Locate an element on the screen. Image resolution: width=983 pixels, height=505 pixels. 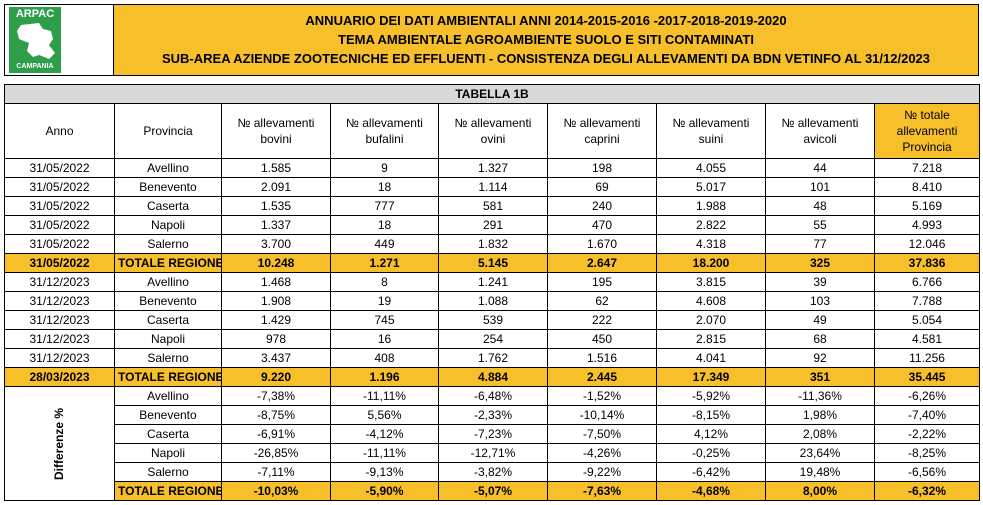
cell-value: 1.535 is located at coordinates (276, 206).